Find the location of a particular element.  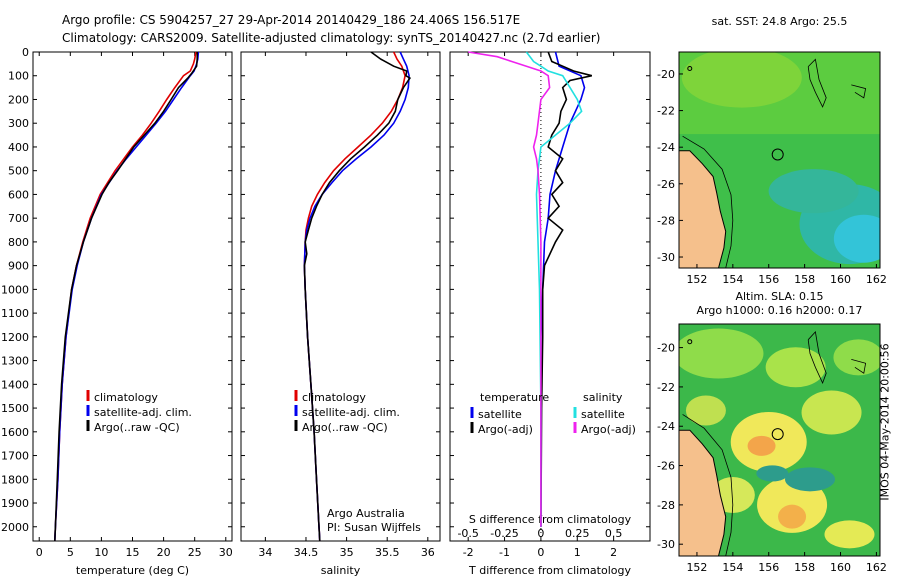

x-tick-label: 15 is located at coordinates (133, 552).